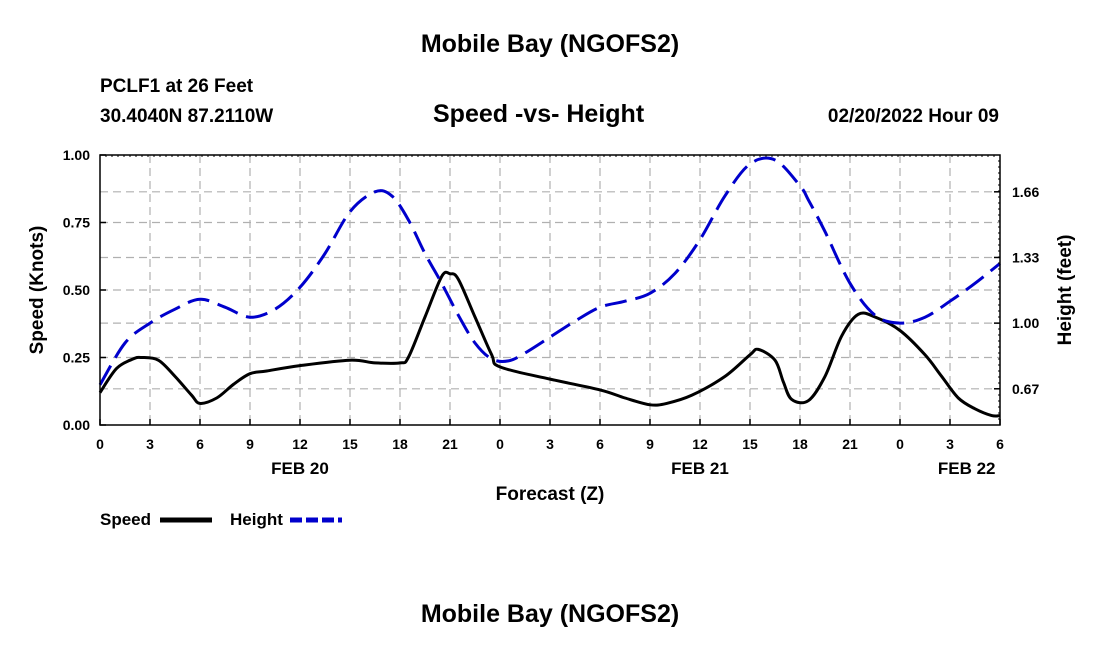 Image resolution: width=1100 pixels, height=650 pixels. What do you see at coordinates (1025, 192) in the screenshot?
I see `y2-tick-label: 1.66` at bounding box center [1025, 192].